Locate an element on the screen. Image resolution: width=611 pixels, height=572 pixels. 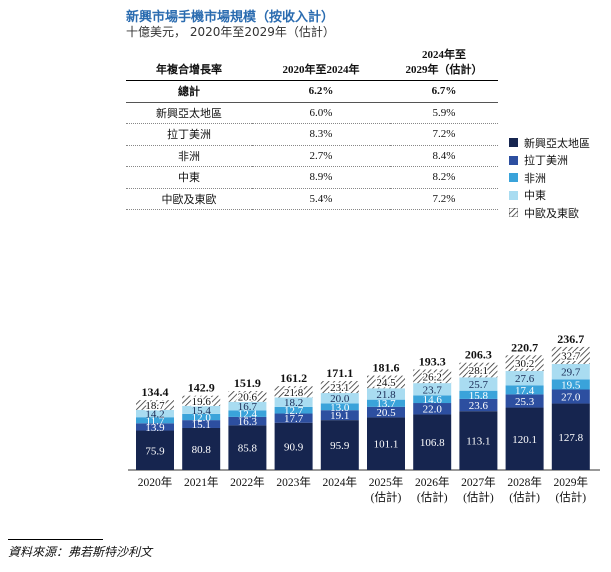
bar-label-middle_east: 15.4 is located at coordinates (202, 411).